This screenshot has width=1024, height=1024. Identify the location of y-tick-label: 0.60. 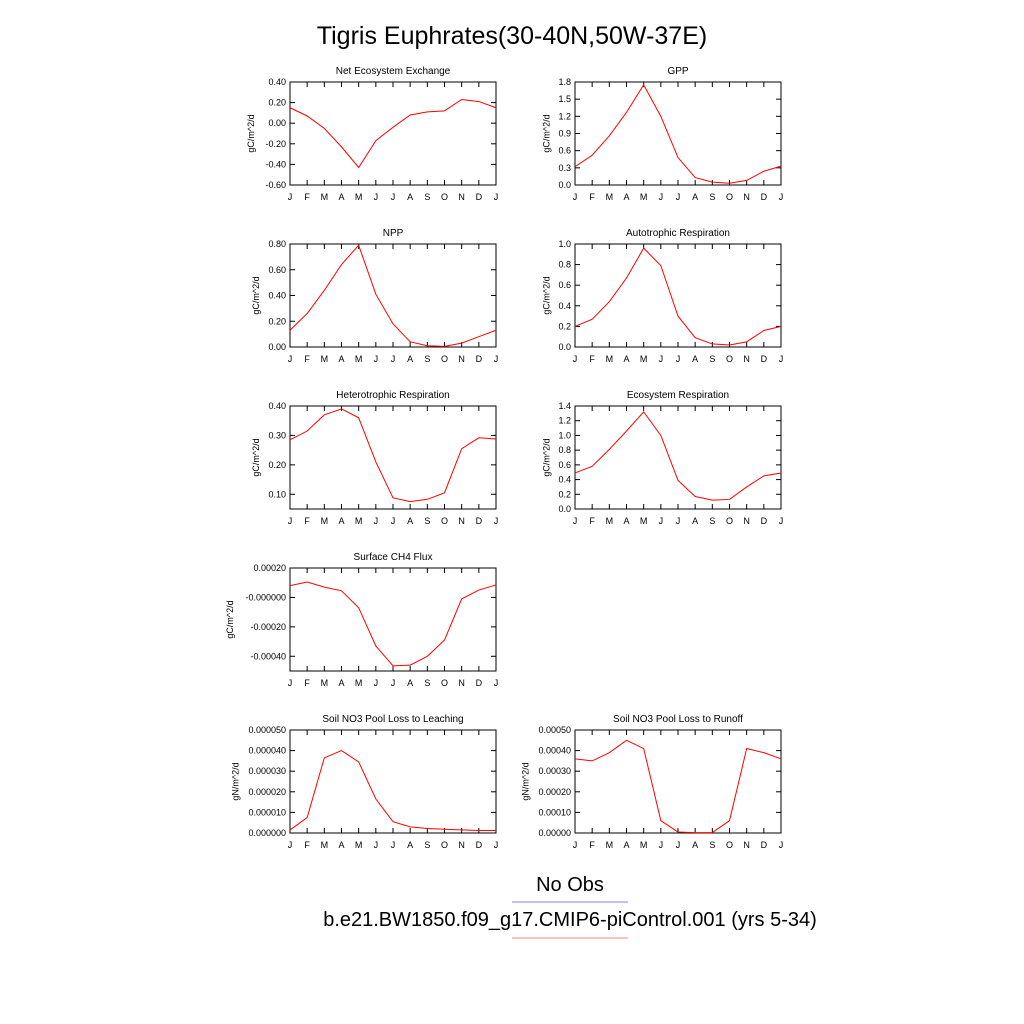
(277, 270).